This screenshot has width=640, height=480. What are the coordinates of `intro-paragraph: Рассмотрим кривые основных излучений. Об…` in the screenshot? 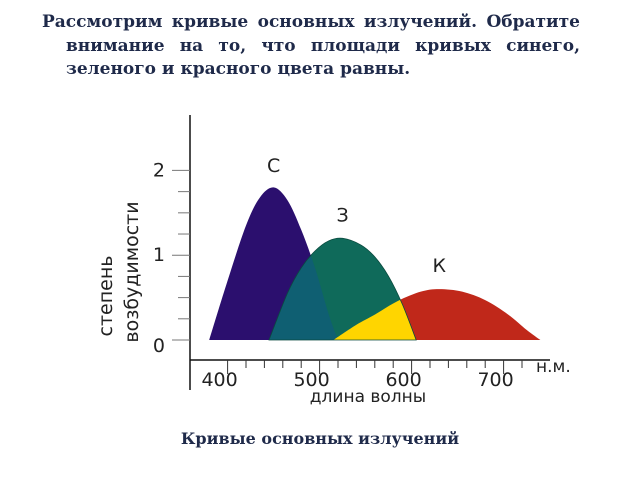 It's located at (311, 45).